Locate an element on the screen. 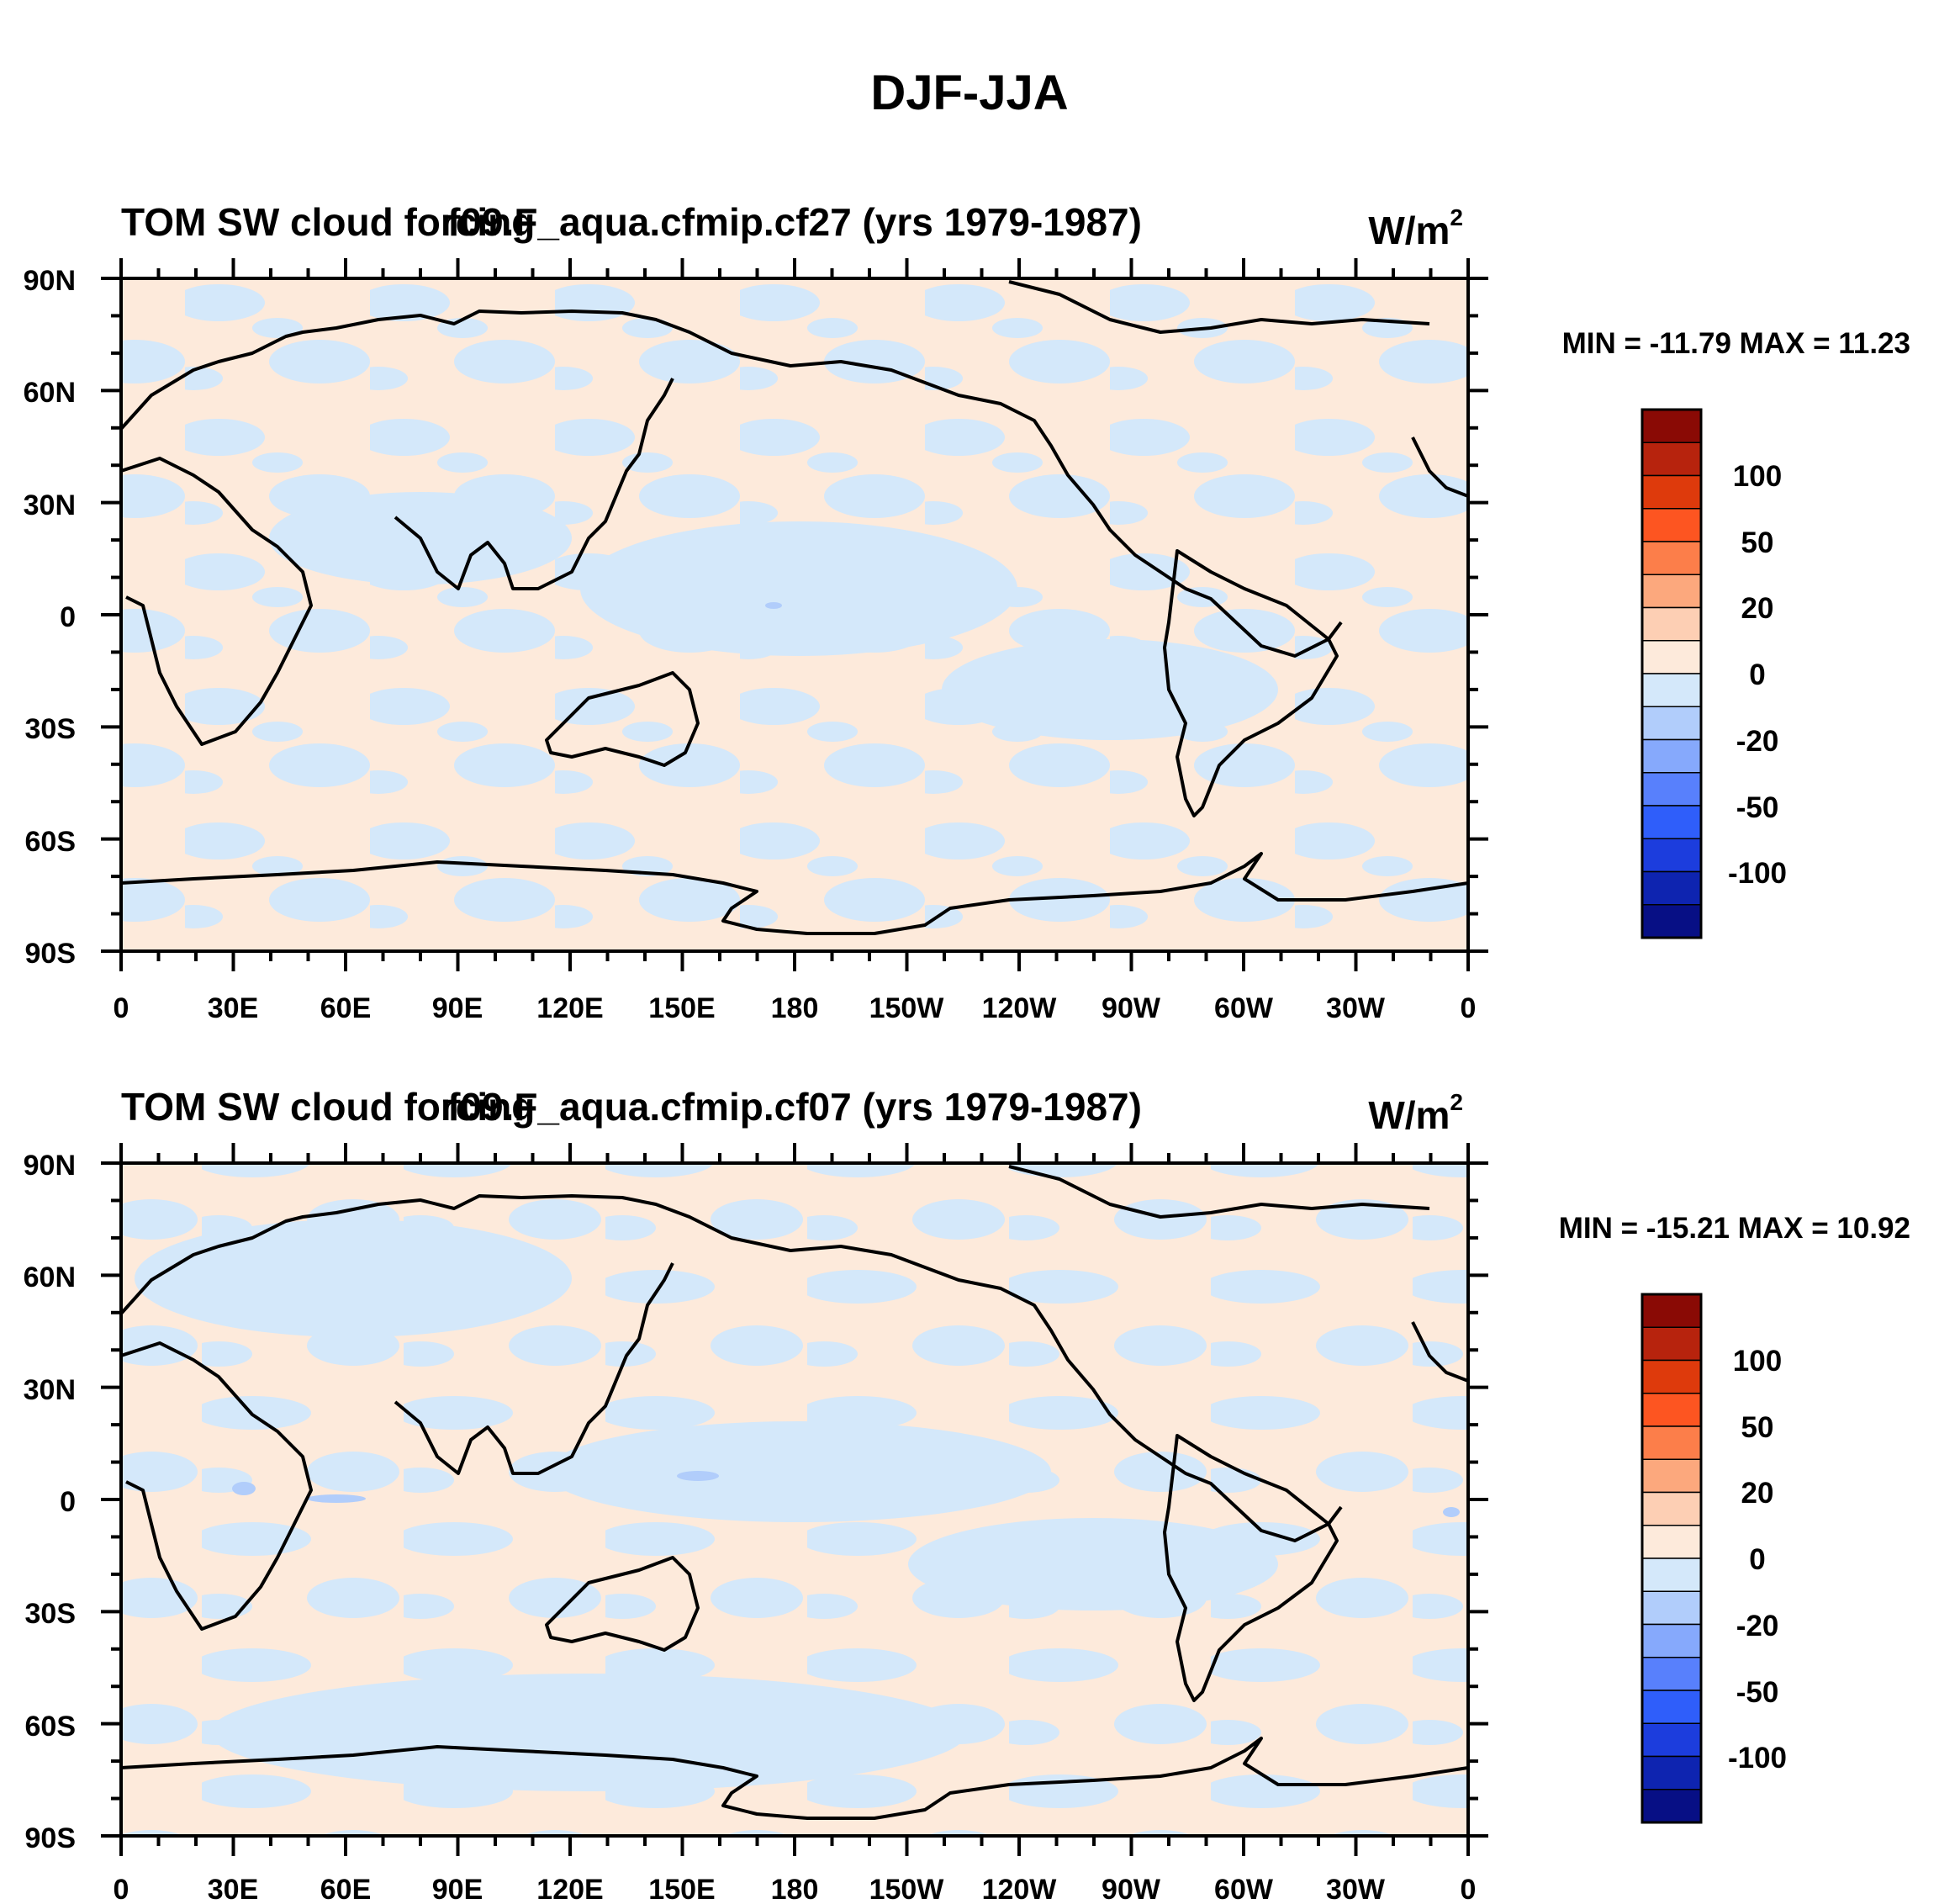 This screenshot has height=1904, width=1939. panel-1-units-sup: 2 is located at coordinates (1456, 217).